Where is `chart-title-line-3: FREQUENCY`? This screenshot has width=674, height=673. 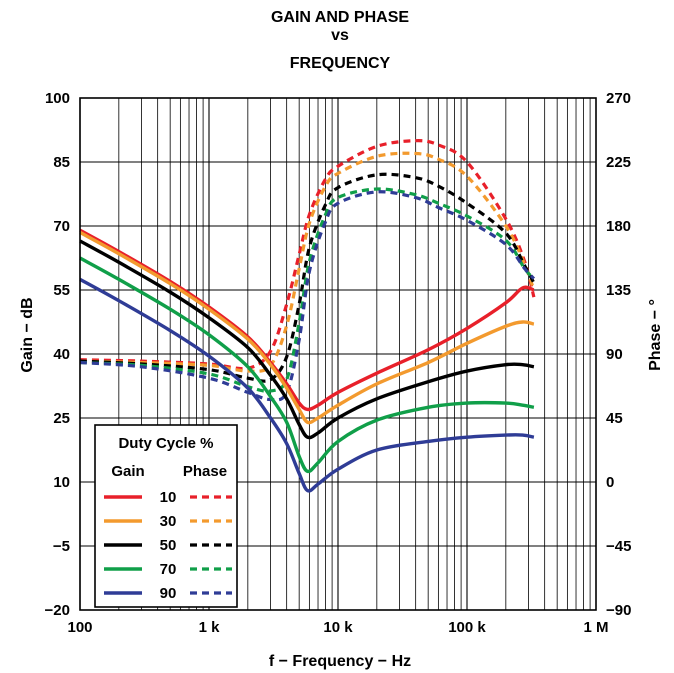 chart-title-line-3: FREQUENCY is located at coordinates (340, 63).